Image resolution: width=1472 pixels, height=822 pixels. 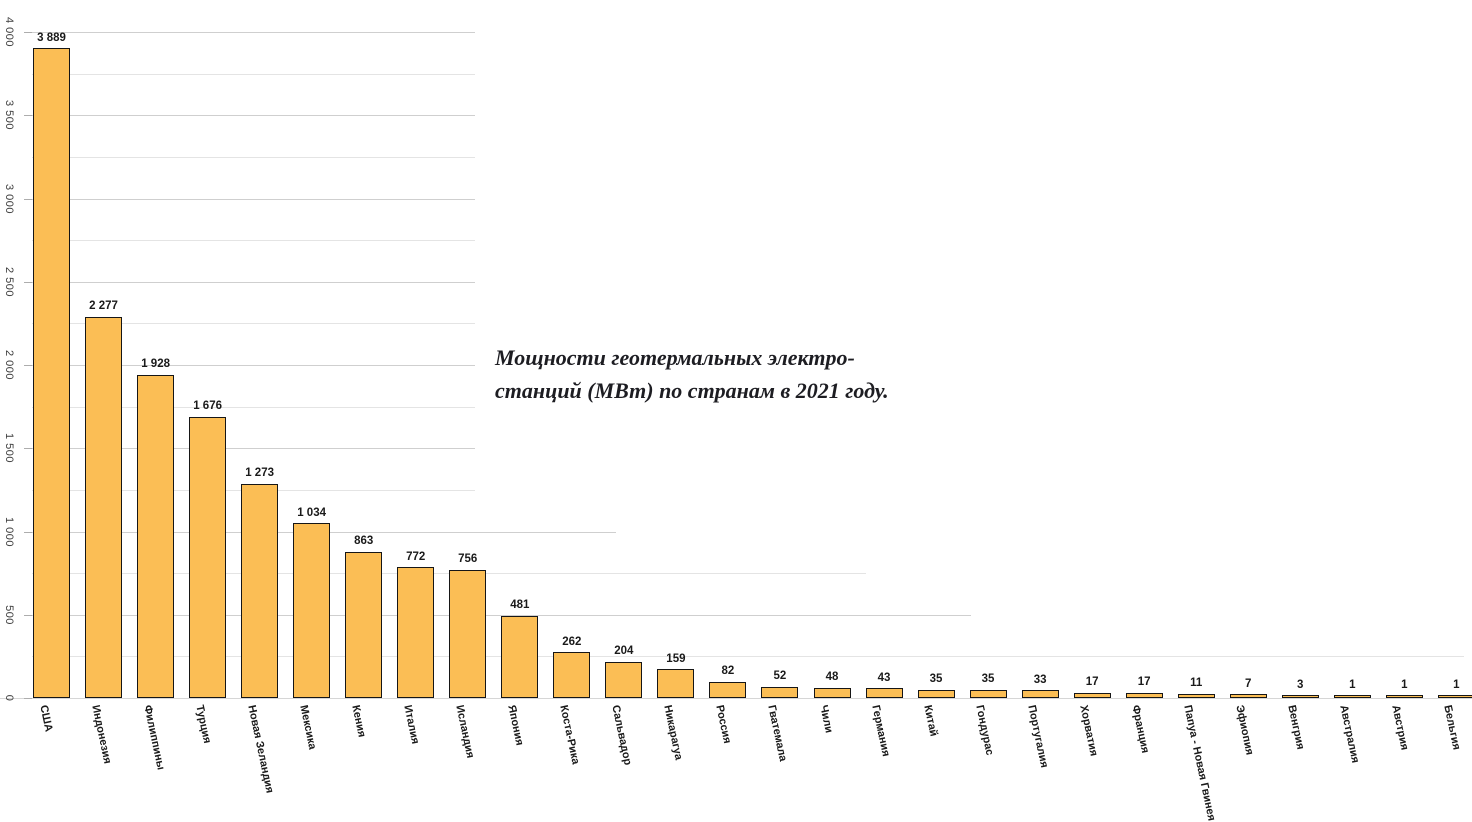 What do you see at coordinates (364, 541) in the screenshot?
I see `bar-value-label: 863` at bounding box center [364, 541].